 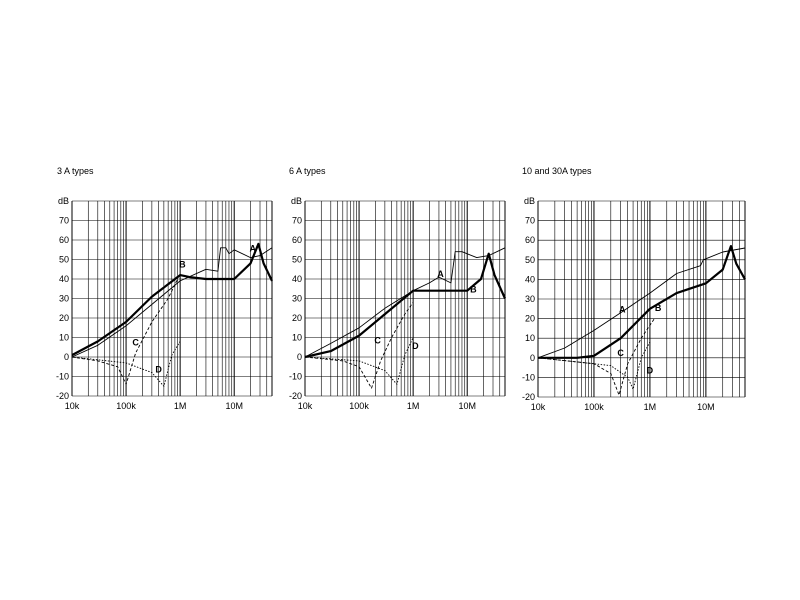 I want to click on chart-title-10-30a: 10 and 30A types, so click(x=557, y=171).